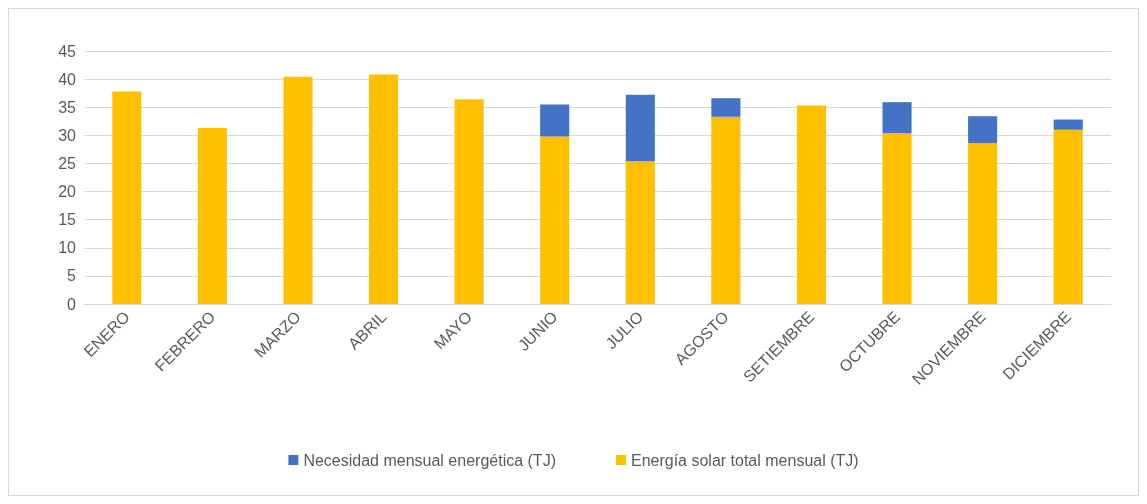  Describe the element at coordinates (72, 304) in the screenshot. I see `y-tick-label: 0` at that location.